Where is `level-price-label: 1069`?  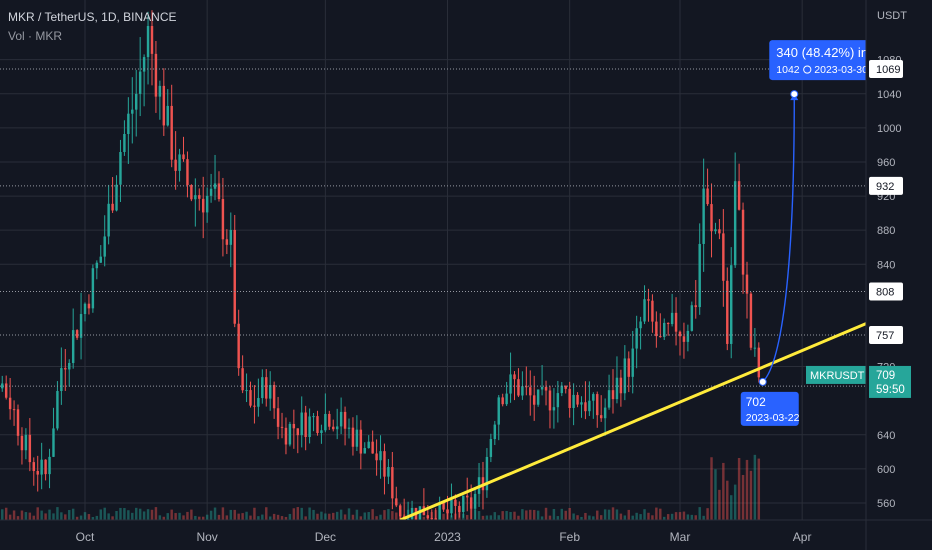
level-price-label: 1069 is located at coordinates (888, 70).